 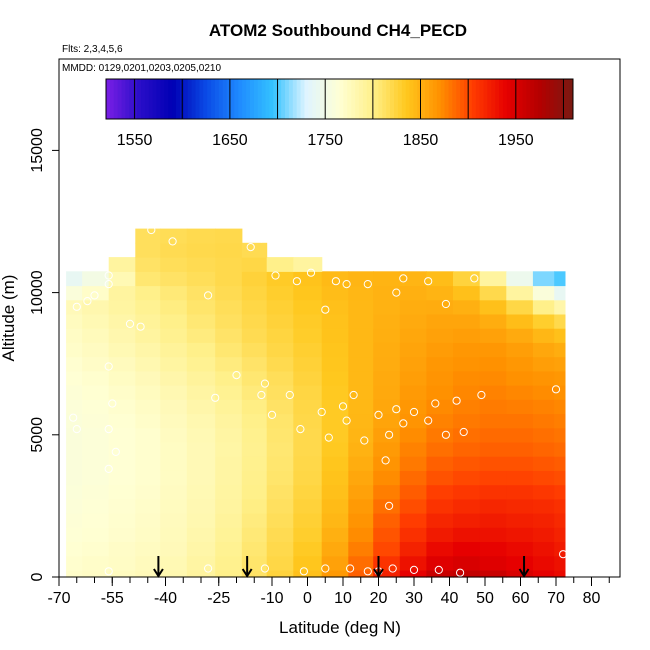 What do you see at coordinates (414, 598) in the screenshot?
I see `x-tick-label: 30` at bounding box center [414, 598].